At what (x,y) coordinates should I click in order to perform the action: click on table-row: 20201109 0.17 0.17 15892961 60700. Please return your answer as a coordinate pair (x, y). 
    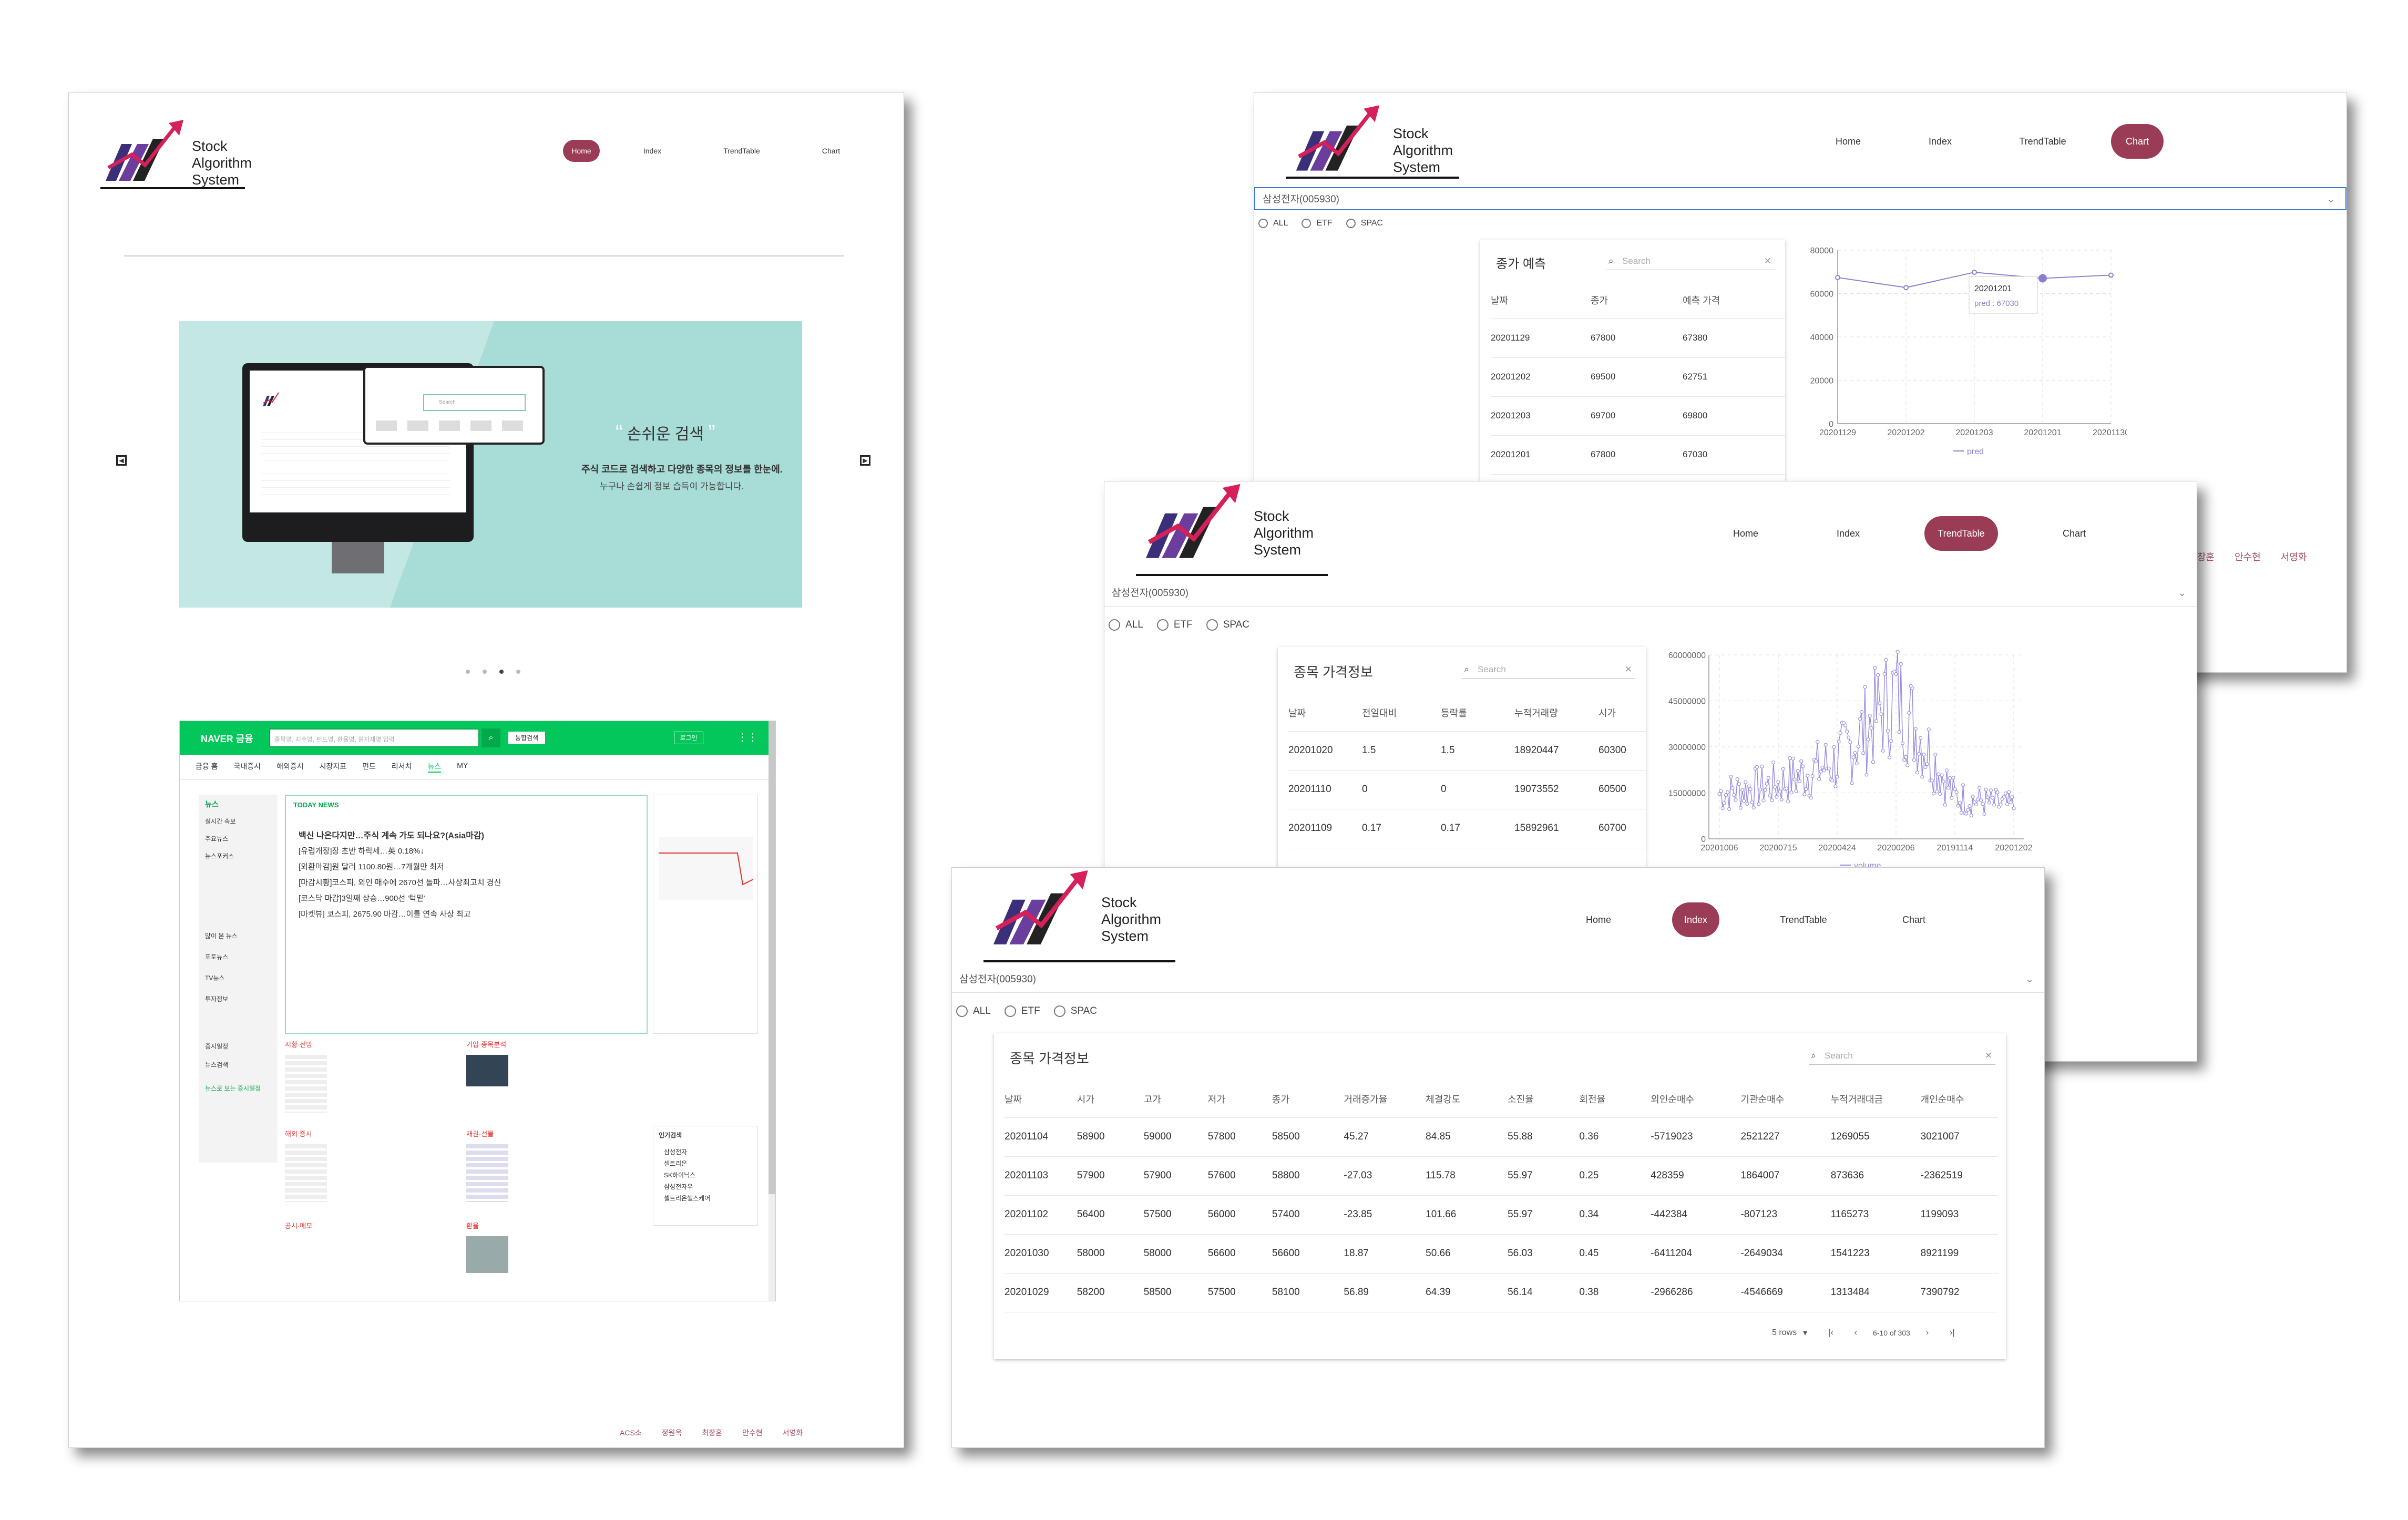
    Looking at the image, I should click on (1467, 828).